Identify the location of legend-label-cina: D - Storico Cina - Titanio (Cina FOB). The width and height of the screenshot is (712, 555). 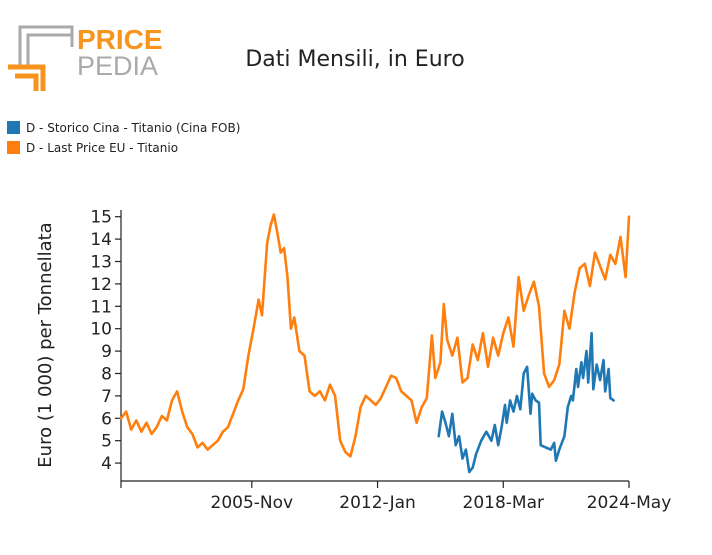
(133, 128).